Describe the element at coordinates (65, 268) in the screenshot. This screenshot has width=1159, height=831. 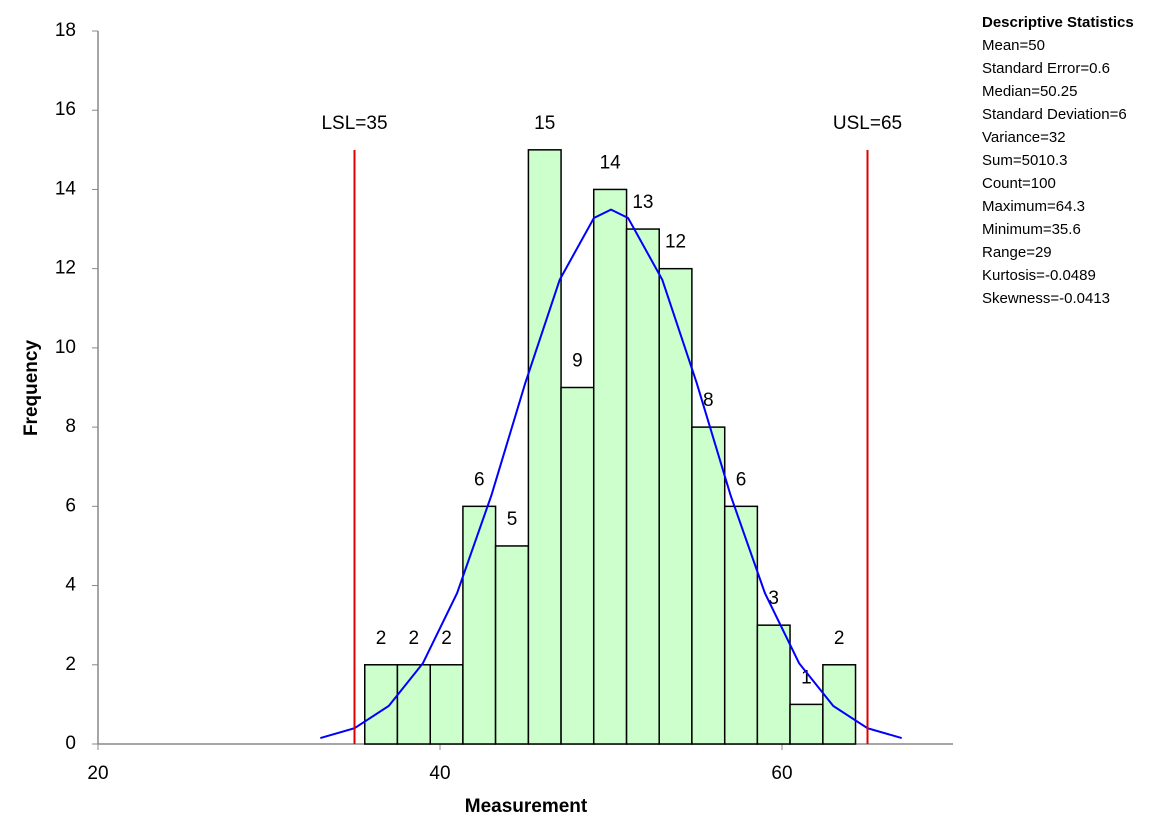
I see `y-tick-label: 12` at that location.